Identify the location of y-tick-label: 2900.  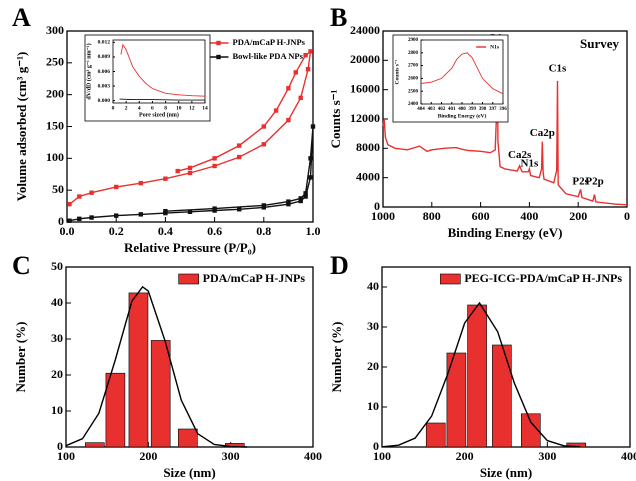
(413, 40).